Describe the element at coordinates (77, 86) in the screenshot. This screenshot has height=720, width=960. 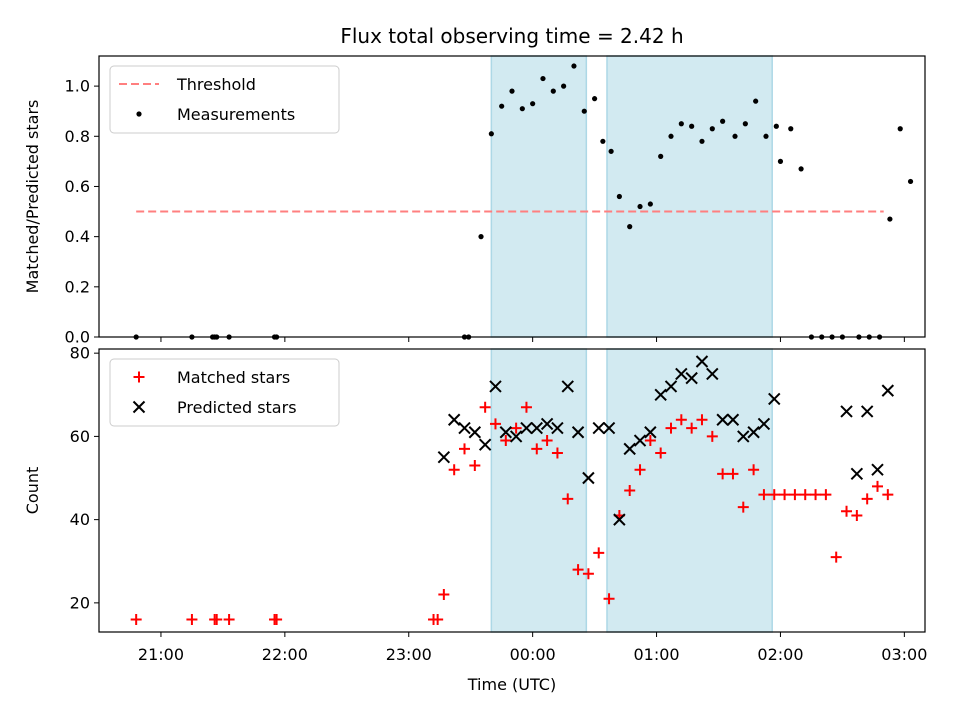
I see `y-tick-label: 1.0` at that location.